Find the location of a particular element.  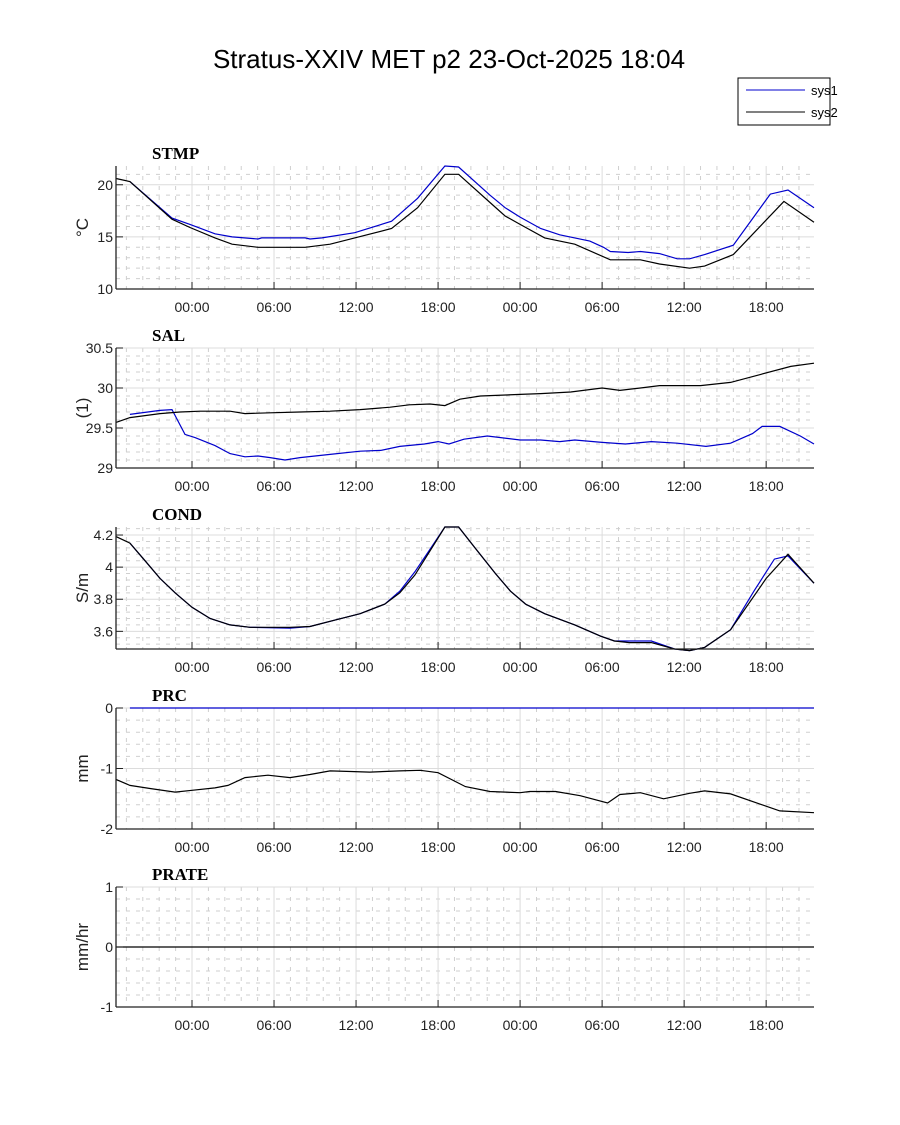

y-tick-label: 29 is located at coordinates (105, 468).